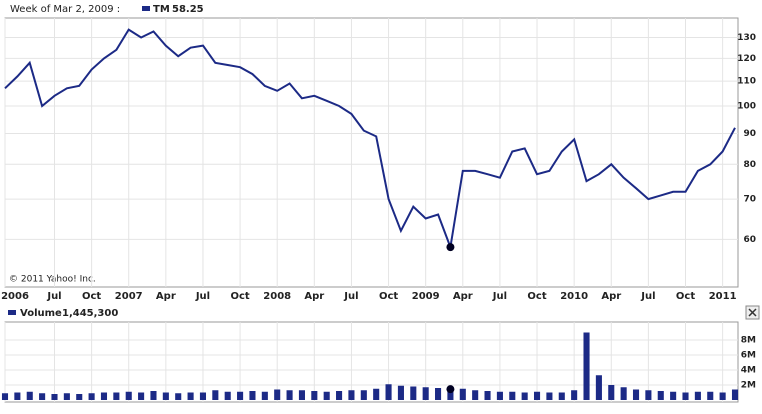 The width and height of the screenshot is (762, 414). I want to click on x-tick-label: 2007, so click(129, 296).